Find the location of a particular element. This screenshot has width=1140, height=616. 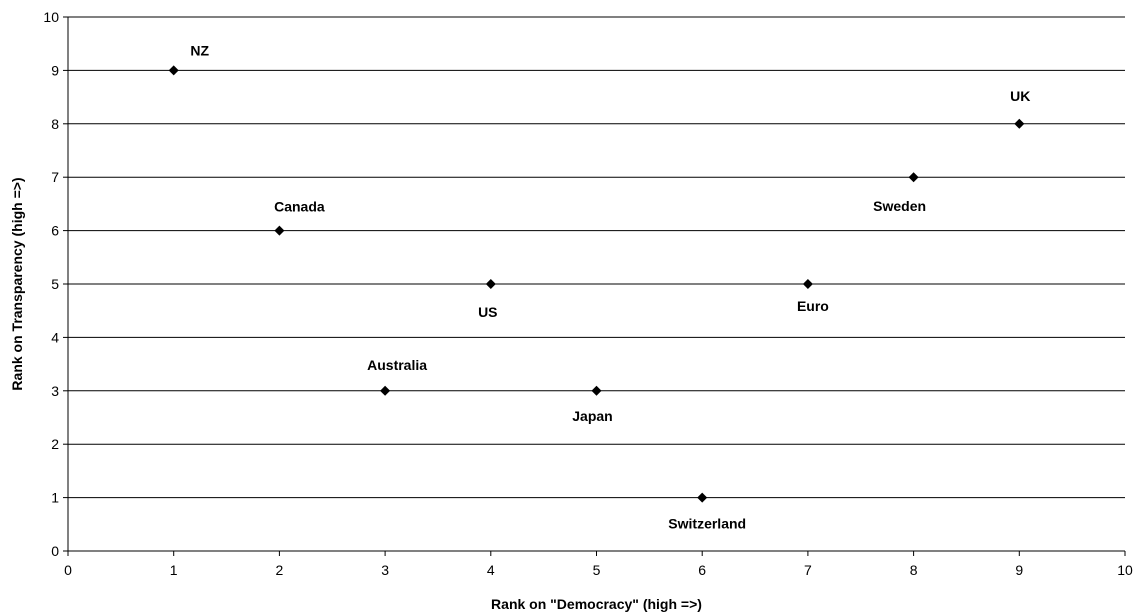

y-tick-label: 2 is located at coordinates (55, 444).